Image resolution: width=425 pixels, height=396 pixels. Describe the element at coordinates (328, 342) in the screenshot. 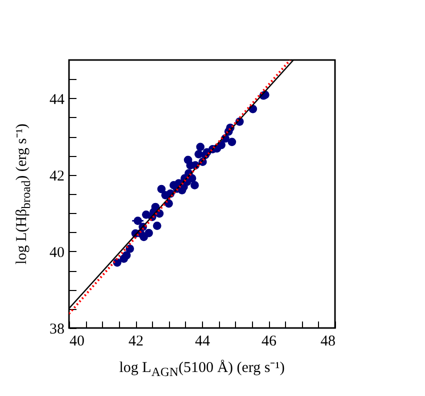

I see `x-tick-label: 48` at that location.